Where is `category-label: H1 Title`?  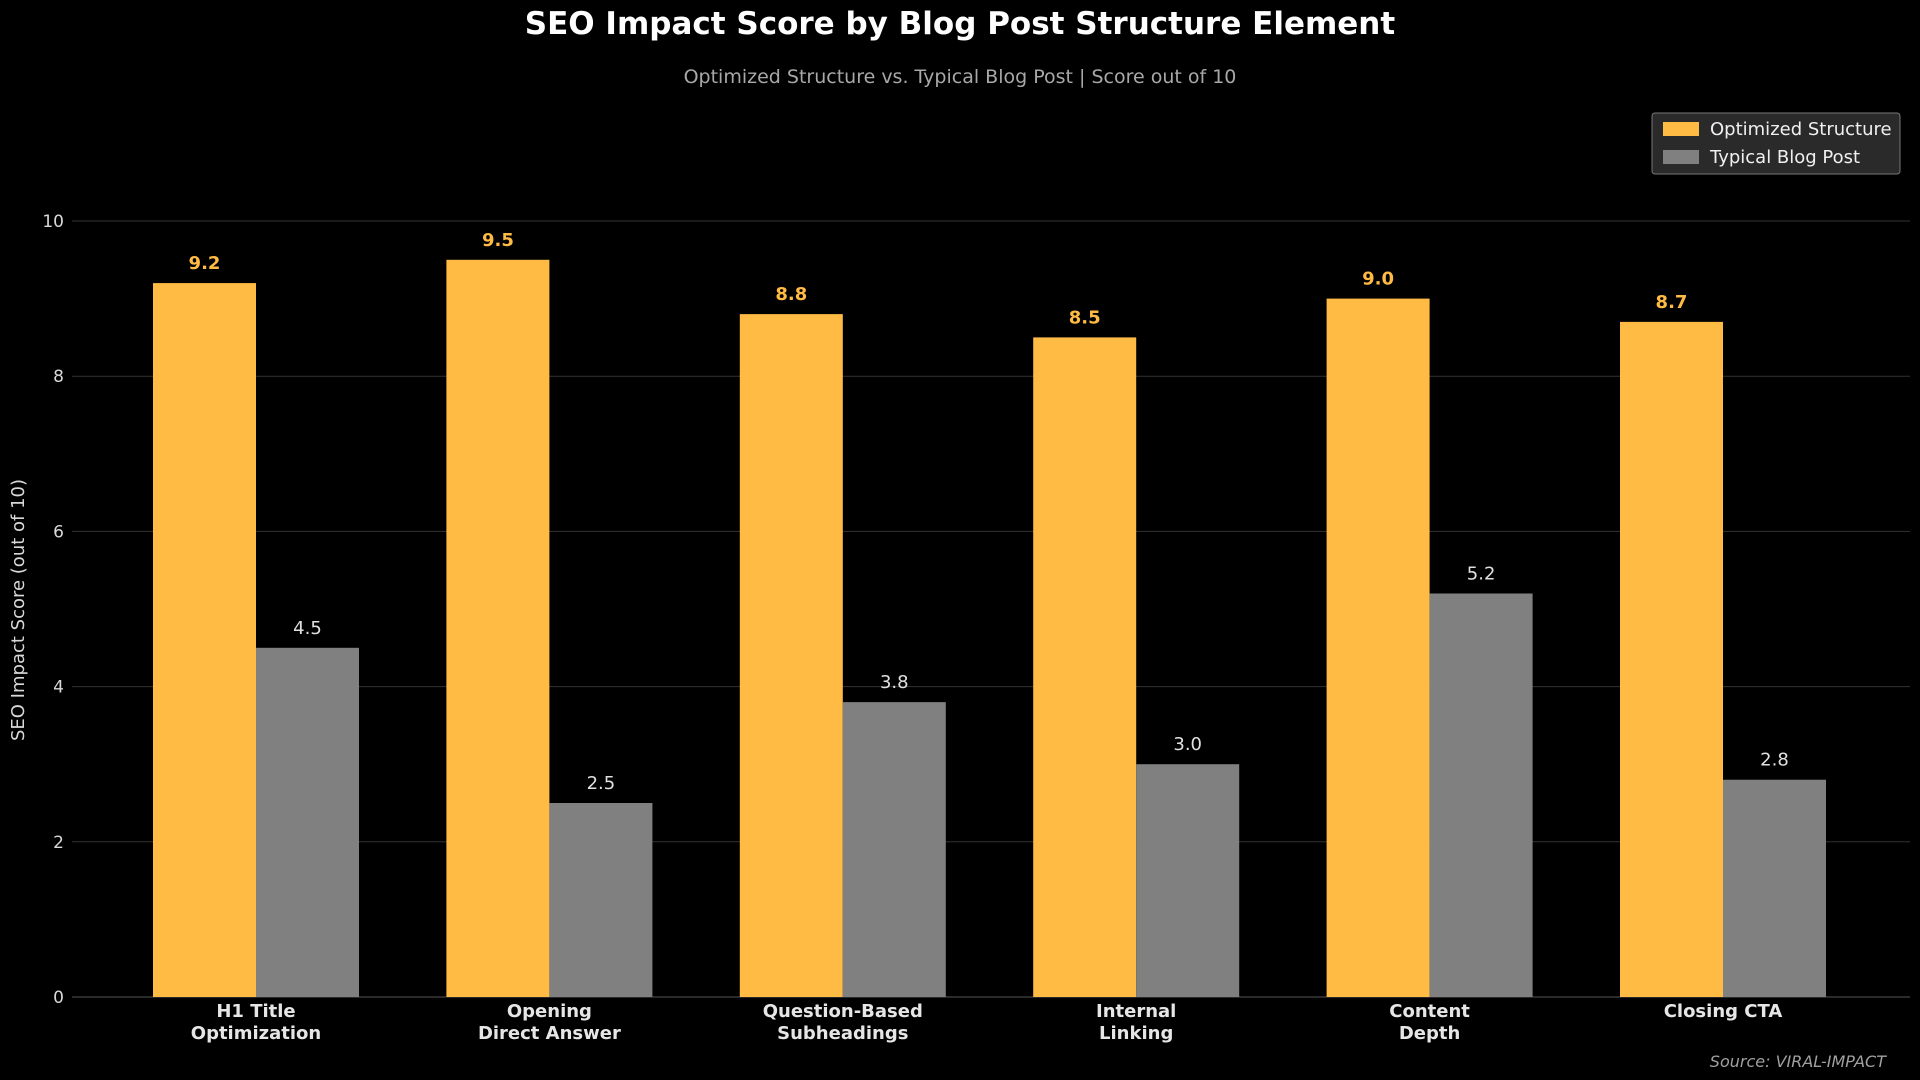 category-label: H1 Title is located at coordinates (255, 1011).